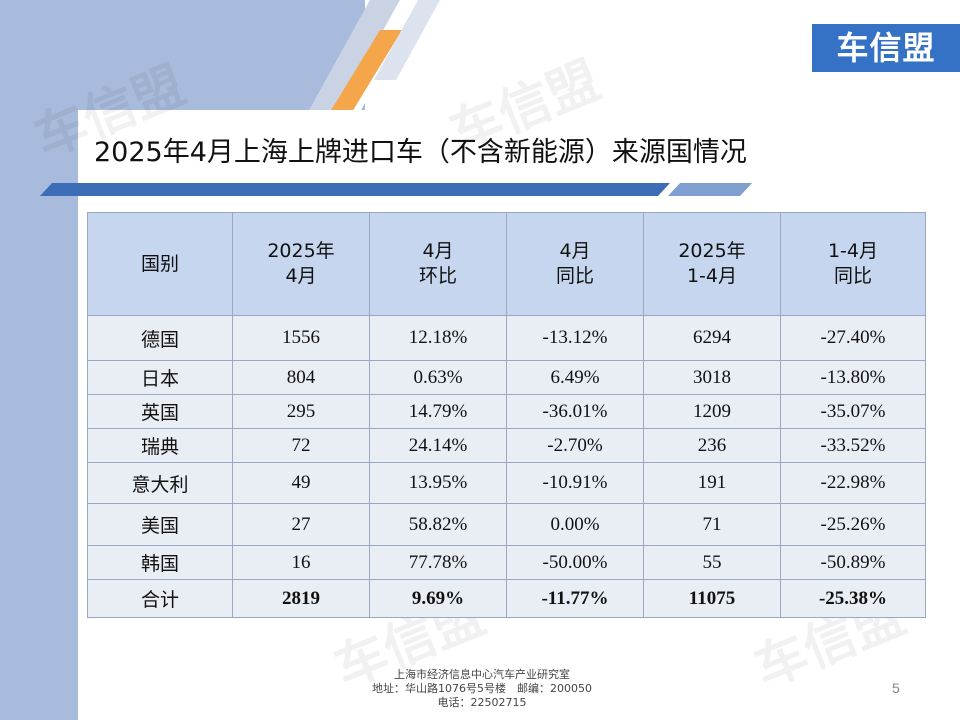  I want to click on brand-logo: 车信盟, so click(886, 48).